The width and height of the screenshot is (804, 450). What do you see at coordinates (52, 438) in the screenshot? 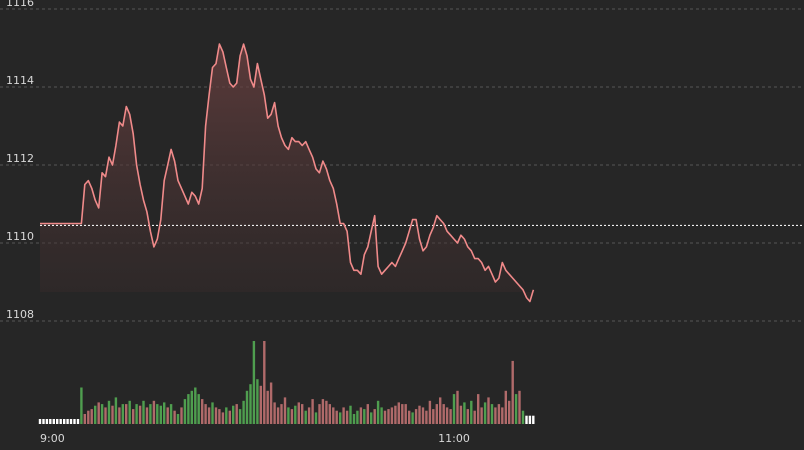
I see `x-tick-label: 9:00` at bounding box center [52, 438].